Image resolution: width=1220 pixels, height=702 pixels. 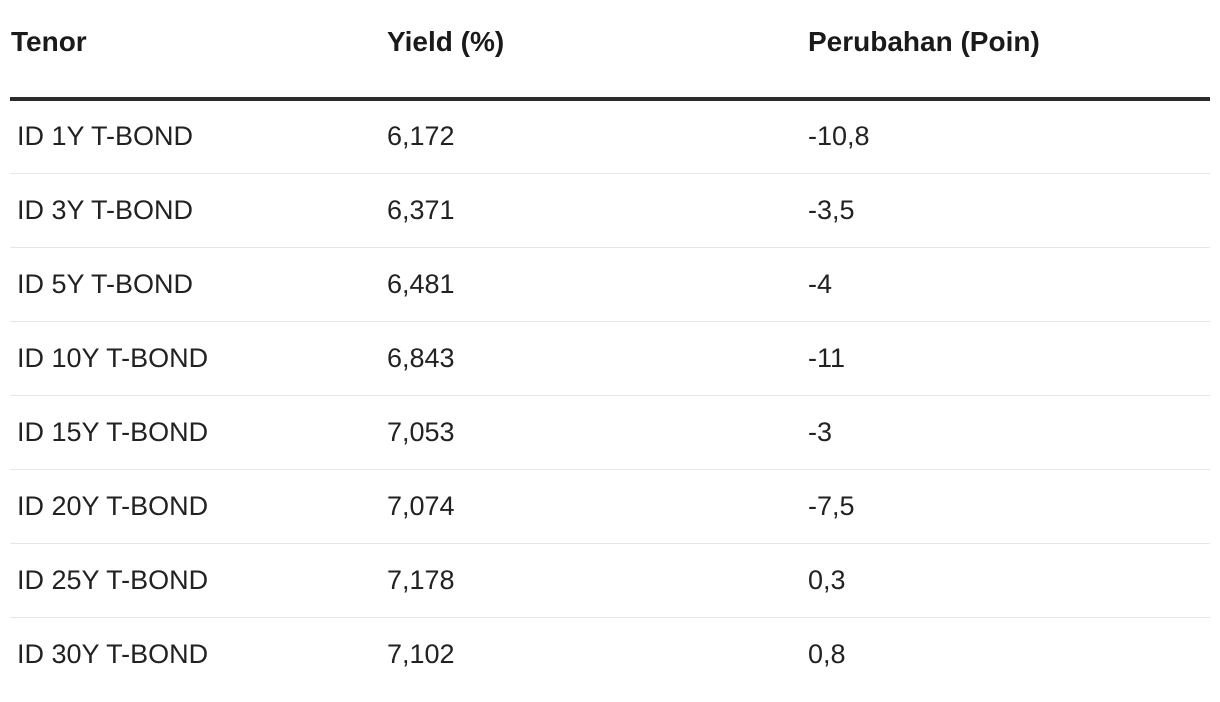 I want to click on cell-tenor: ID 20Y T-BOND, so click(x=198, y=506).